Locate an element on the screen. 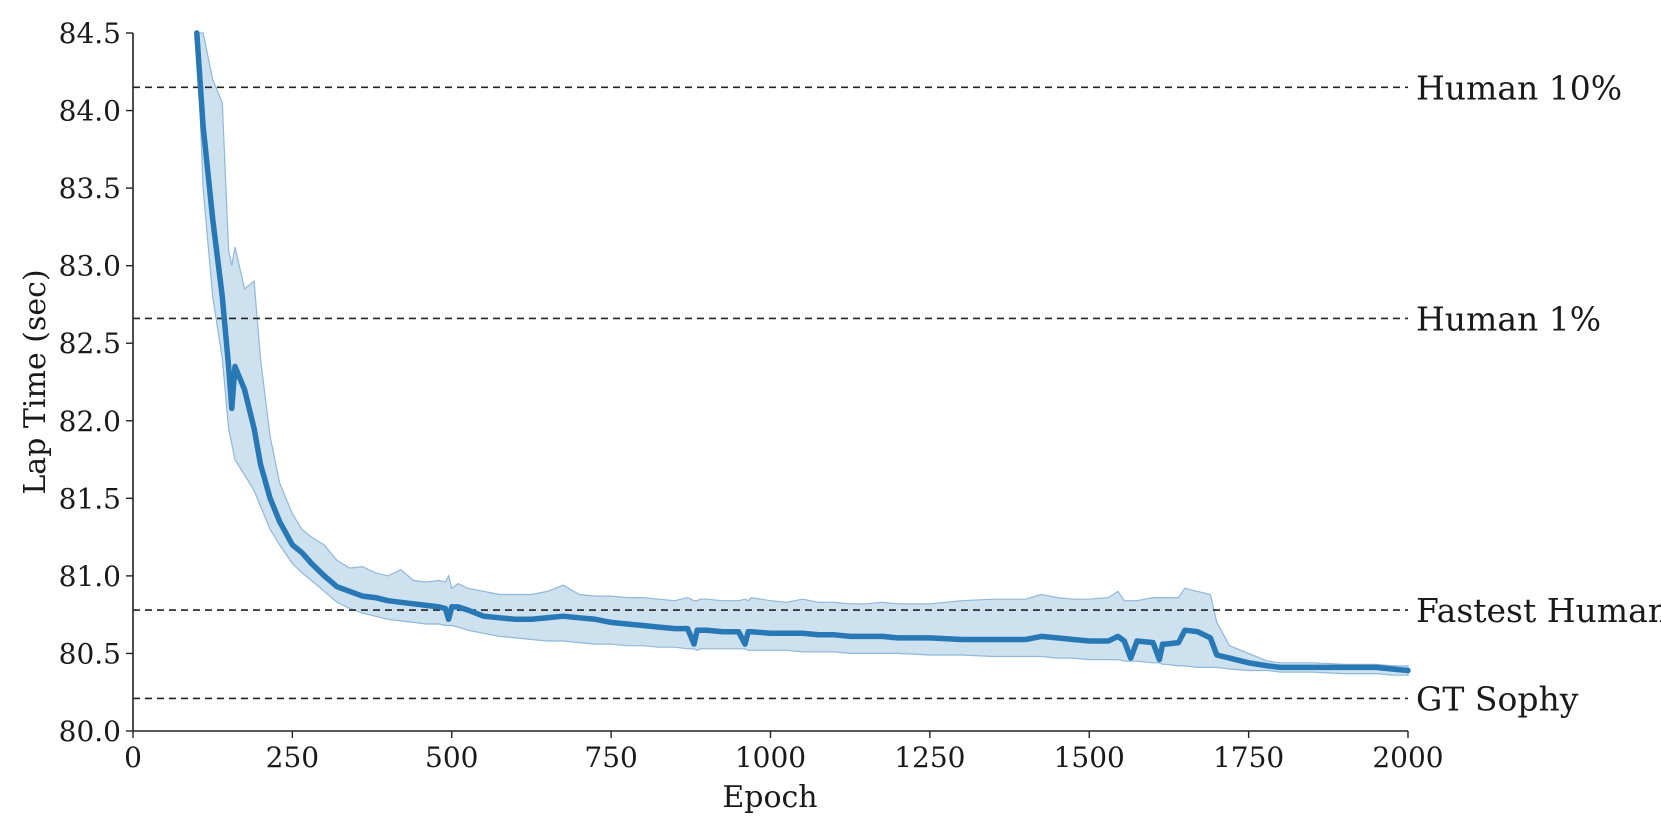 This screenshot has height=830, width=1661. x-axis-title: Epoch is located at coordinates (769, 797).